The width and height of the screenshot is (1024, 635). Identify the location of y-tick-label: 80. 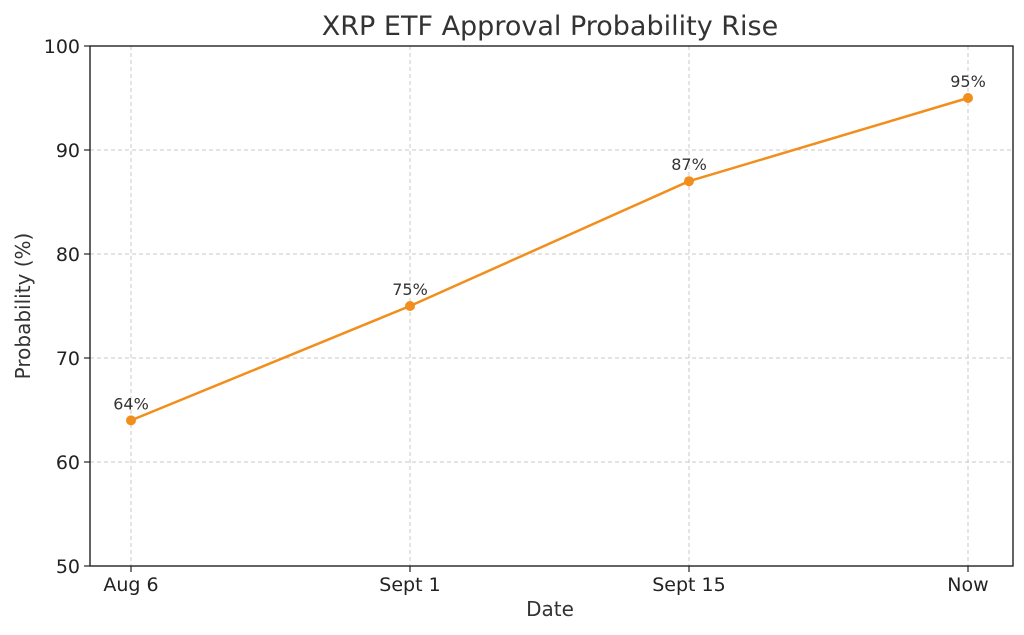
(68, 255).